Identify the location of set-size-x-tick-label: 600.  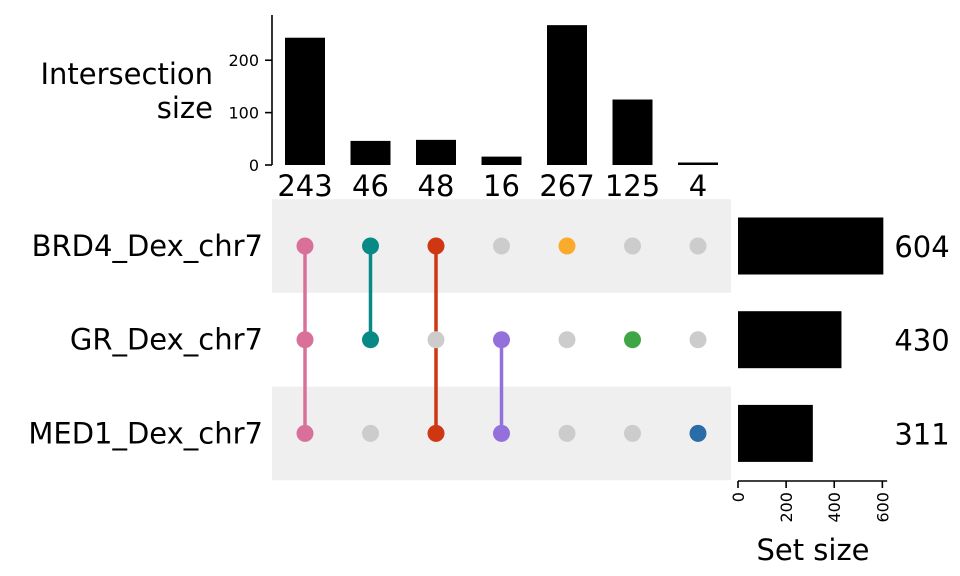
(882, 507).